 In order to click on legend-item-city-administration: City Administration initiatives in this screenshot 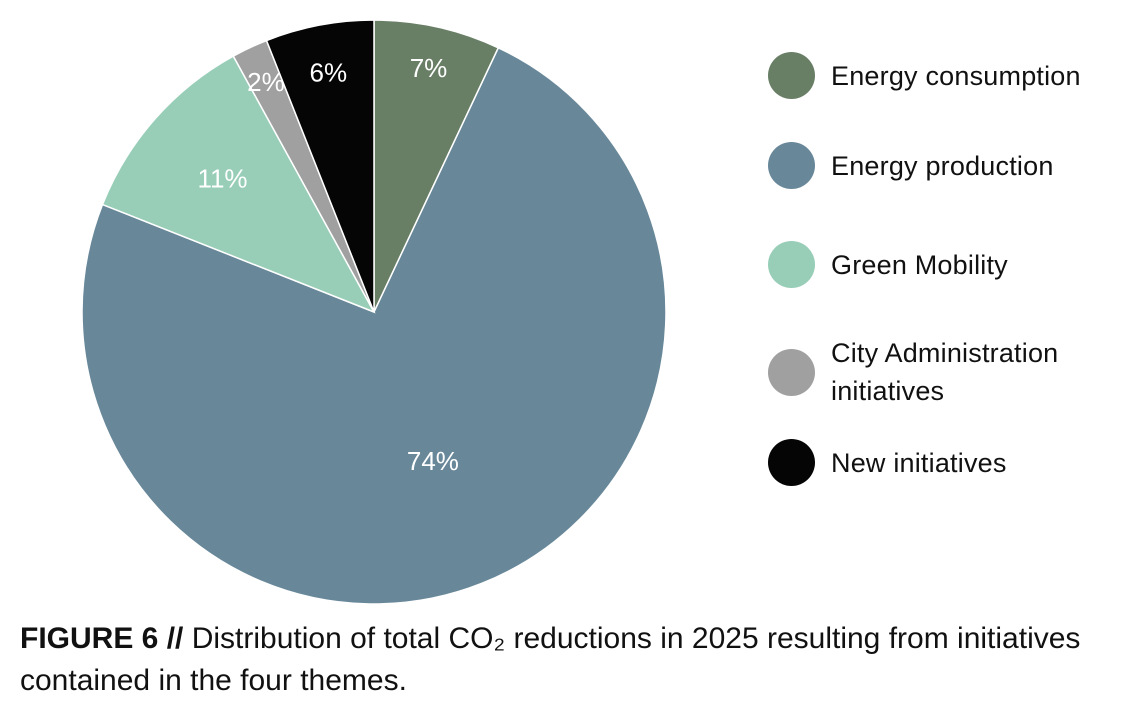, I will do `click(929, 372)`.